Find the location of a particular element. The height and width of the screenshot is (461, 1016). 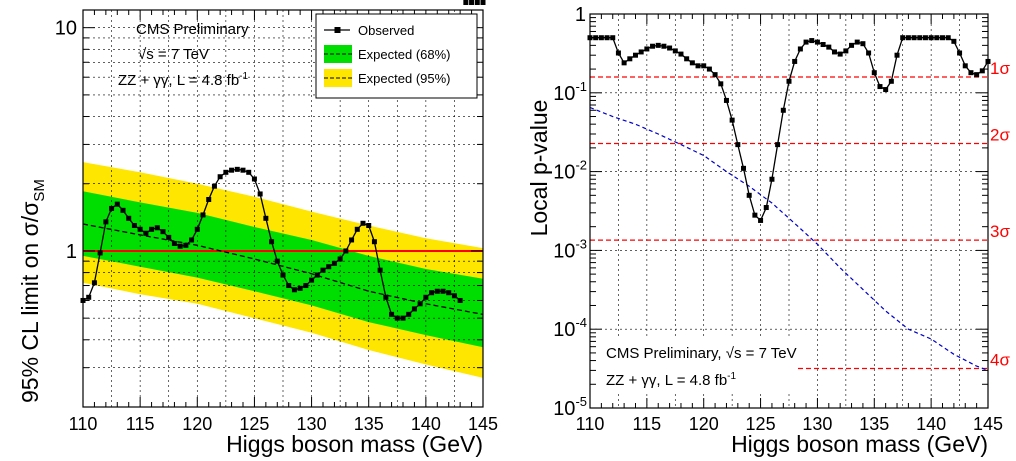

y-tick-label: 10⁻² is located at coordinates (570, 171).